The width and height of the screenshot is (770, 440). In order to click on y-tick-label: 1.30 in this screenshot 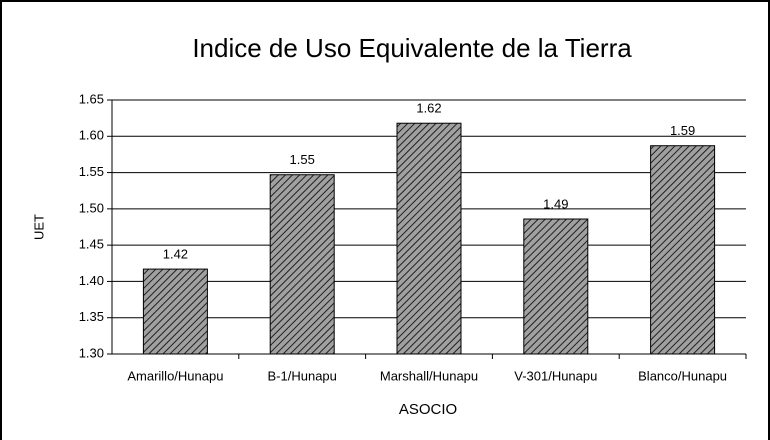, I will do `click(91, 352)`.